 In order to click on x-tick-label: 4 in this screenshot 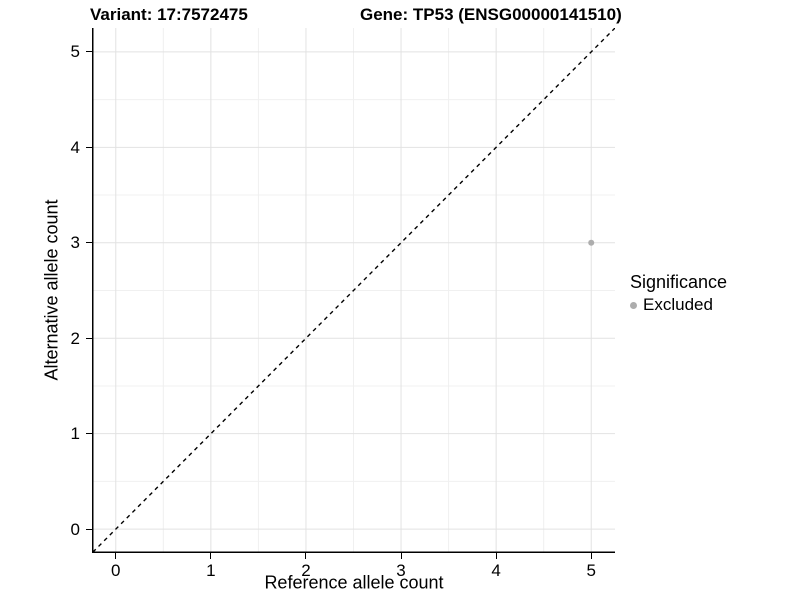, I will do `click(496, 570)`.